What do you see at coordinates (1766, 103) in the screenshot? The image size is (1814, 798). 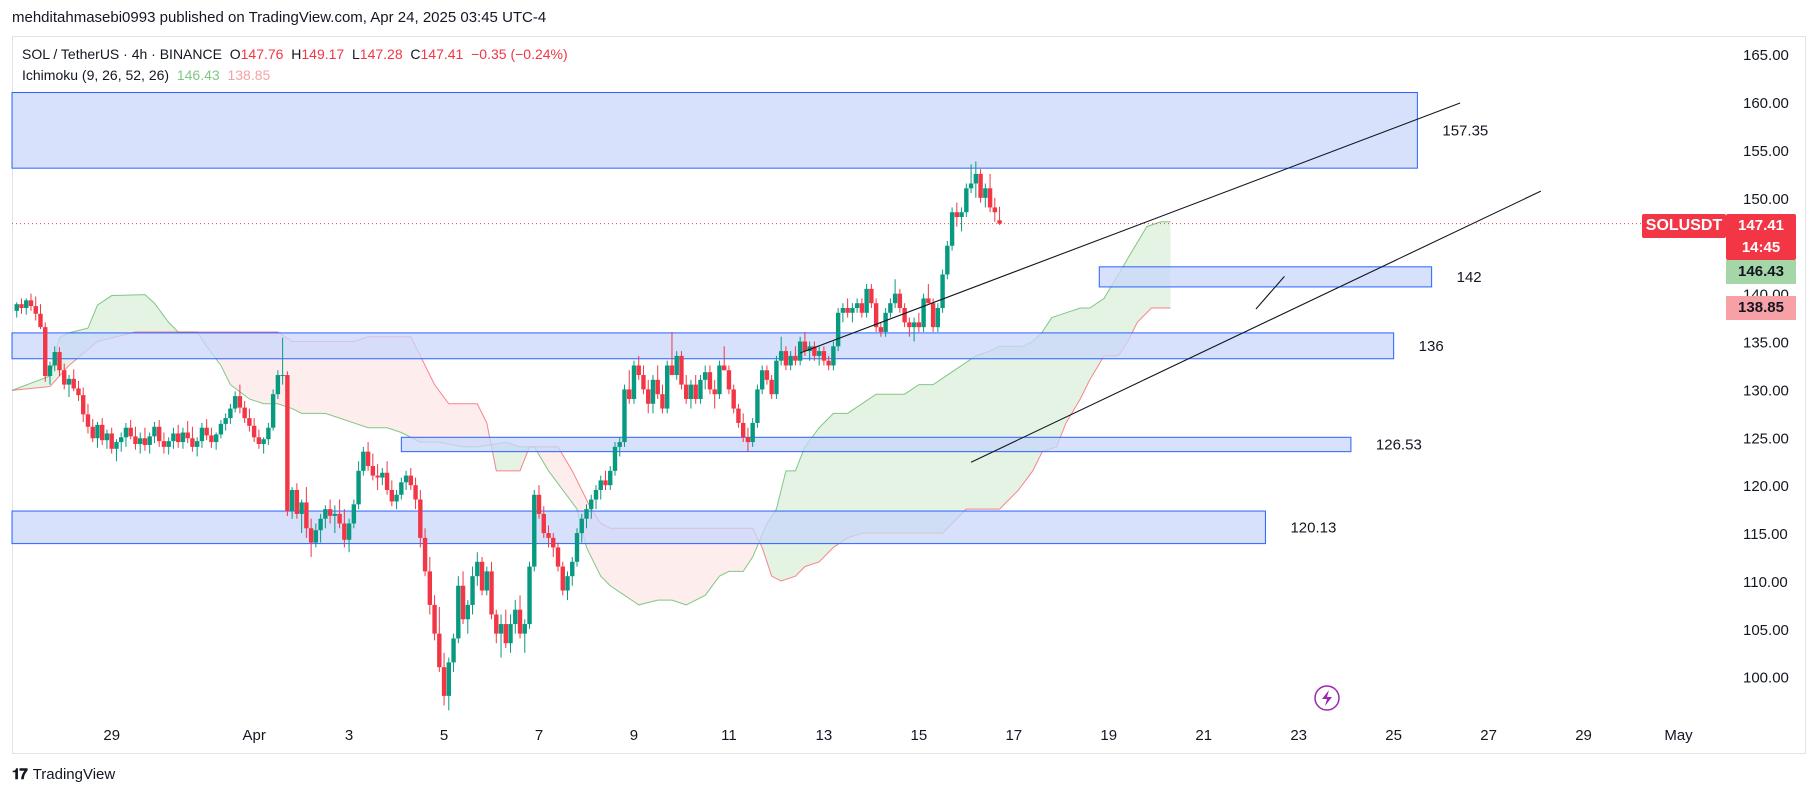 I see `y-tick-label-1: 160.00` at bounding box center [1766, 103].